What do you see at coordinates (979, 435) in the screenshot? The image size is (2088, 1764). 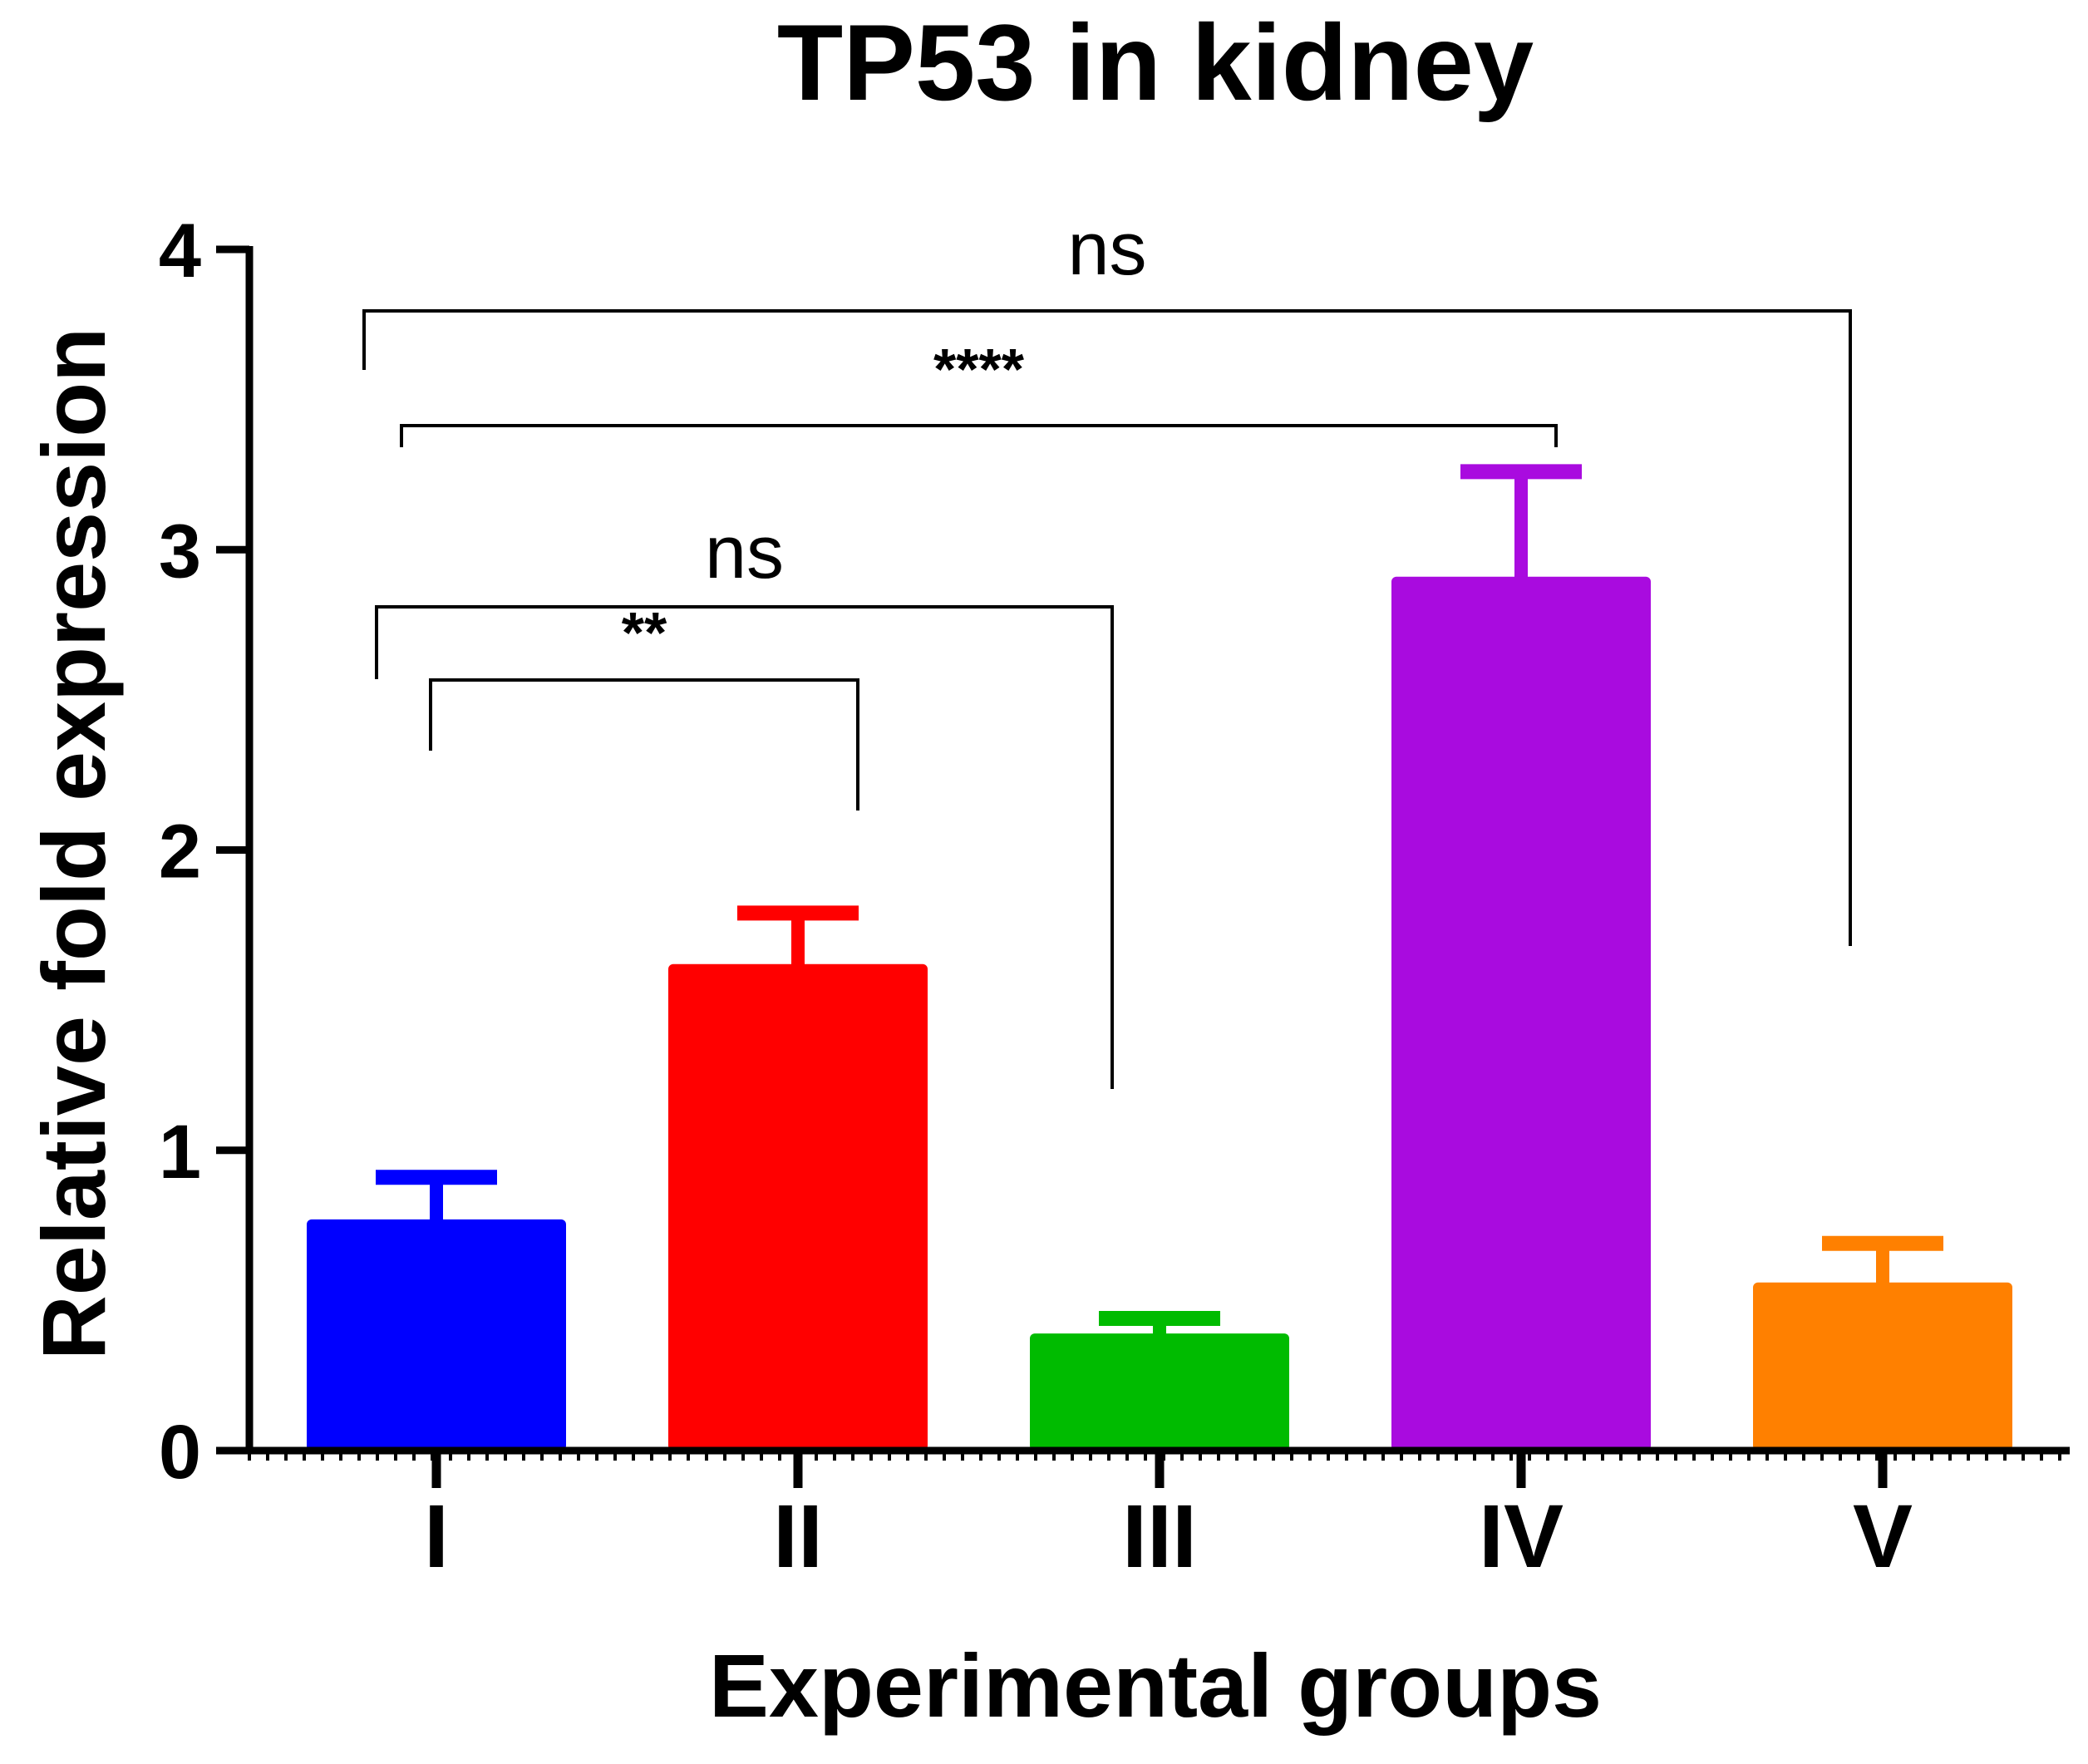 I see `bracket-I-IV` at bounding box center [979, 435].